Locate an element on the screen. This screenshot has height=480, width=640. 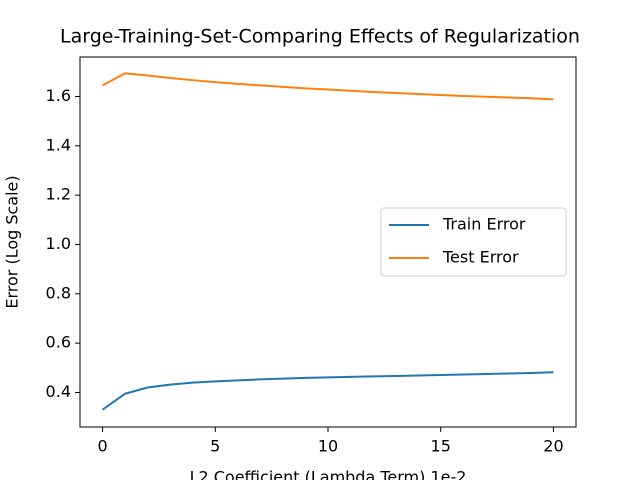
legend-label: Test Error is located at coordinates (480, 257).